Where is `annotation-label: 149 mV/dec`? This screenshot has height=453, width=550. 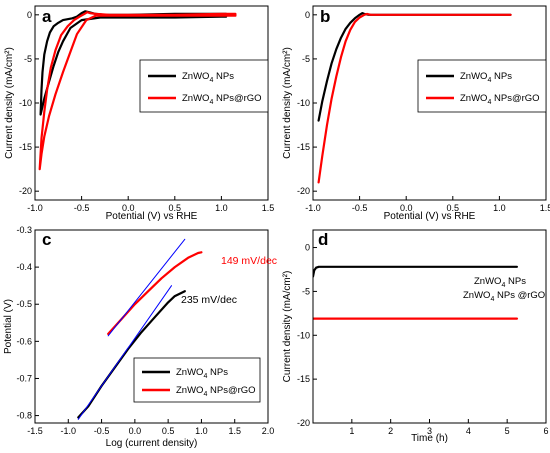
annotation-label: 149 mV/dec is located at coordinates (249, 261).